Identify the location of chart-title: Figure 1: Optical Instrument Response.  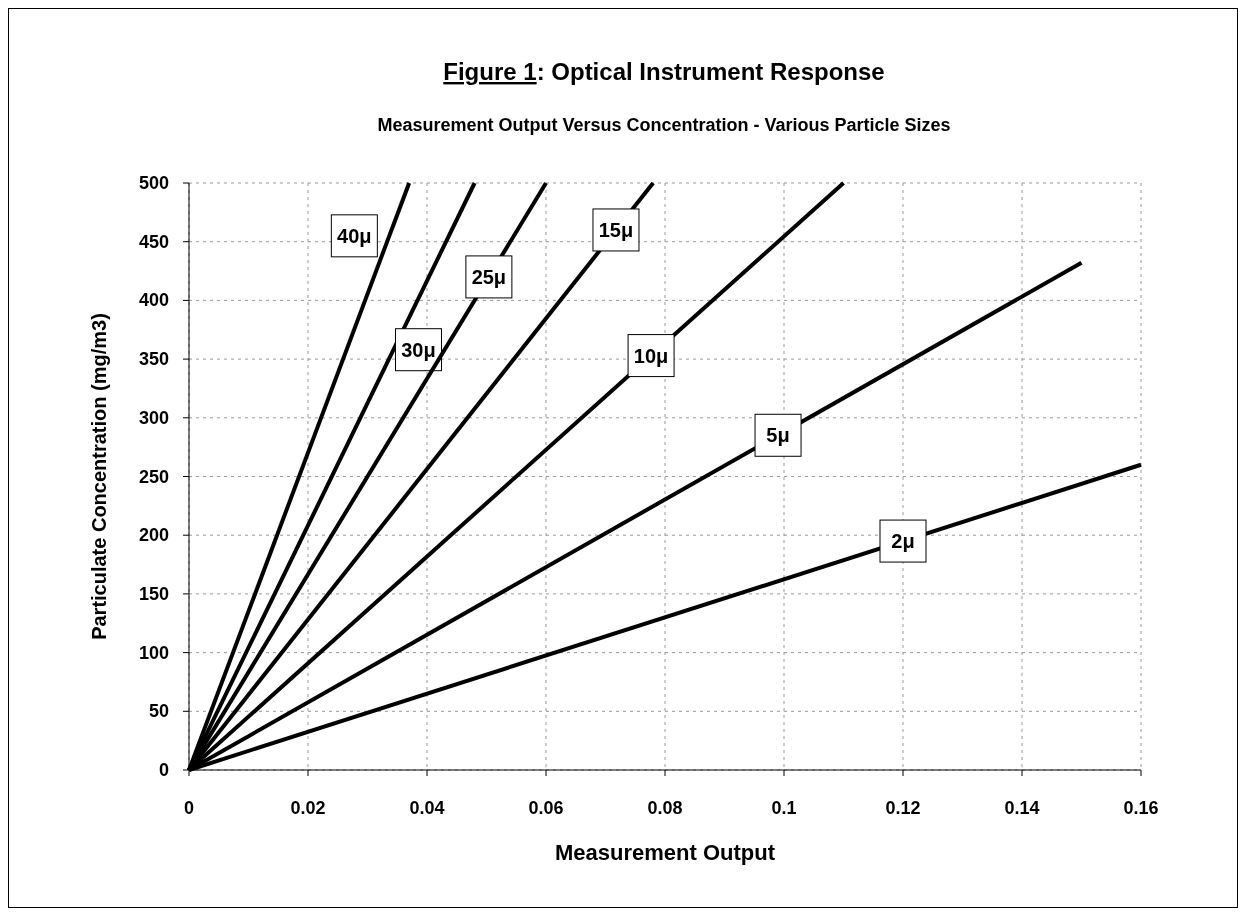
(664, 71).